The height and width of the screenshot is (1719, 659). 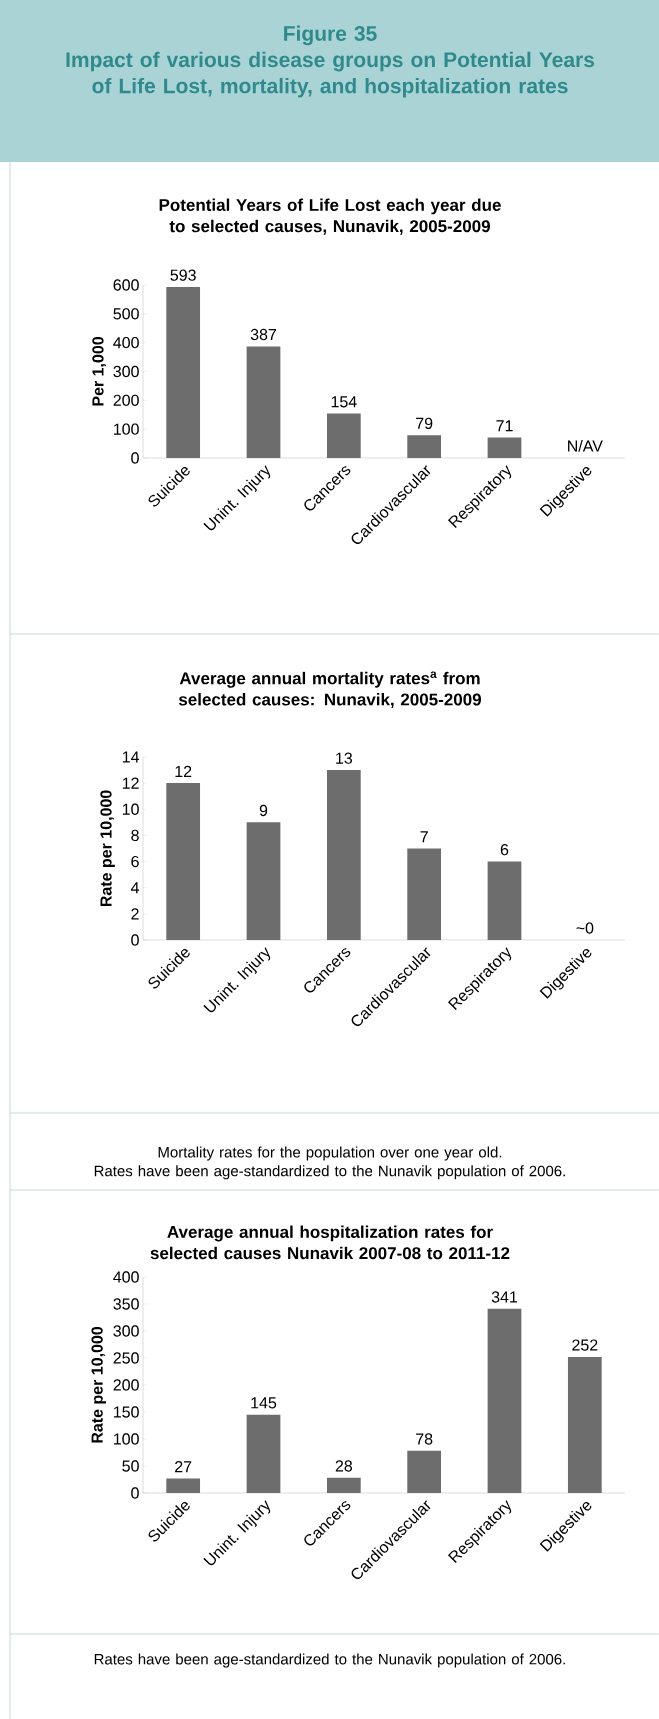 What do you see at coordinates (135, 861) in the screenshot?
I see `y-tick-label: 6` at bounding box center [135, 861].